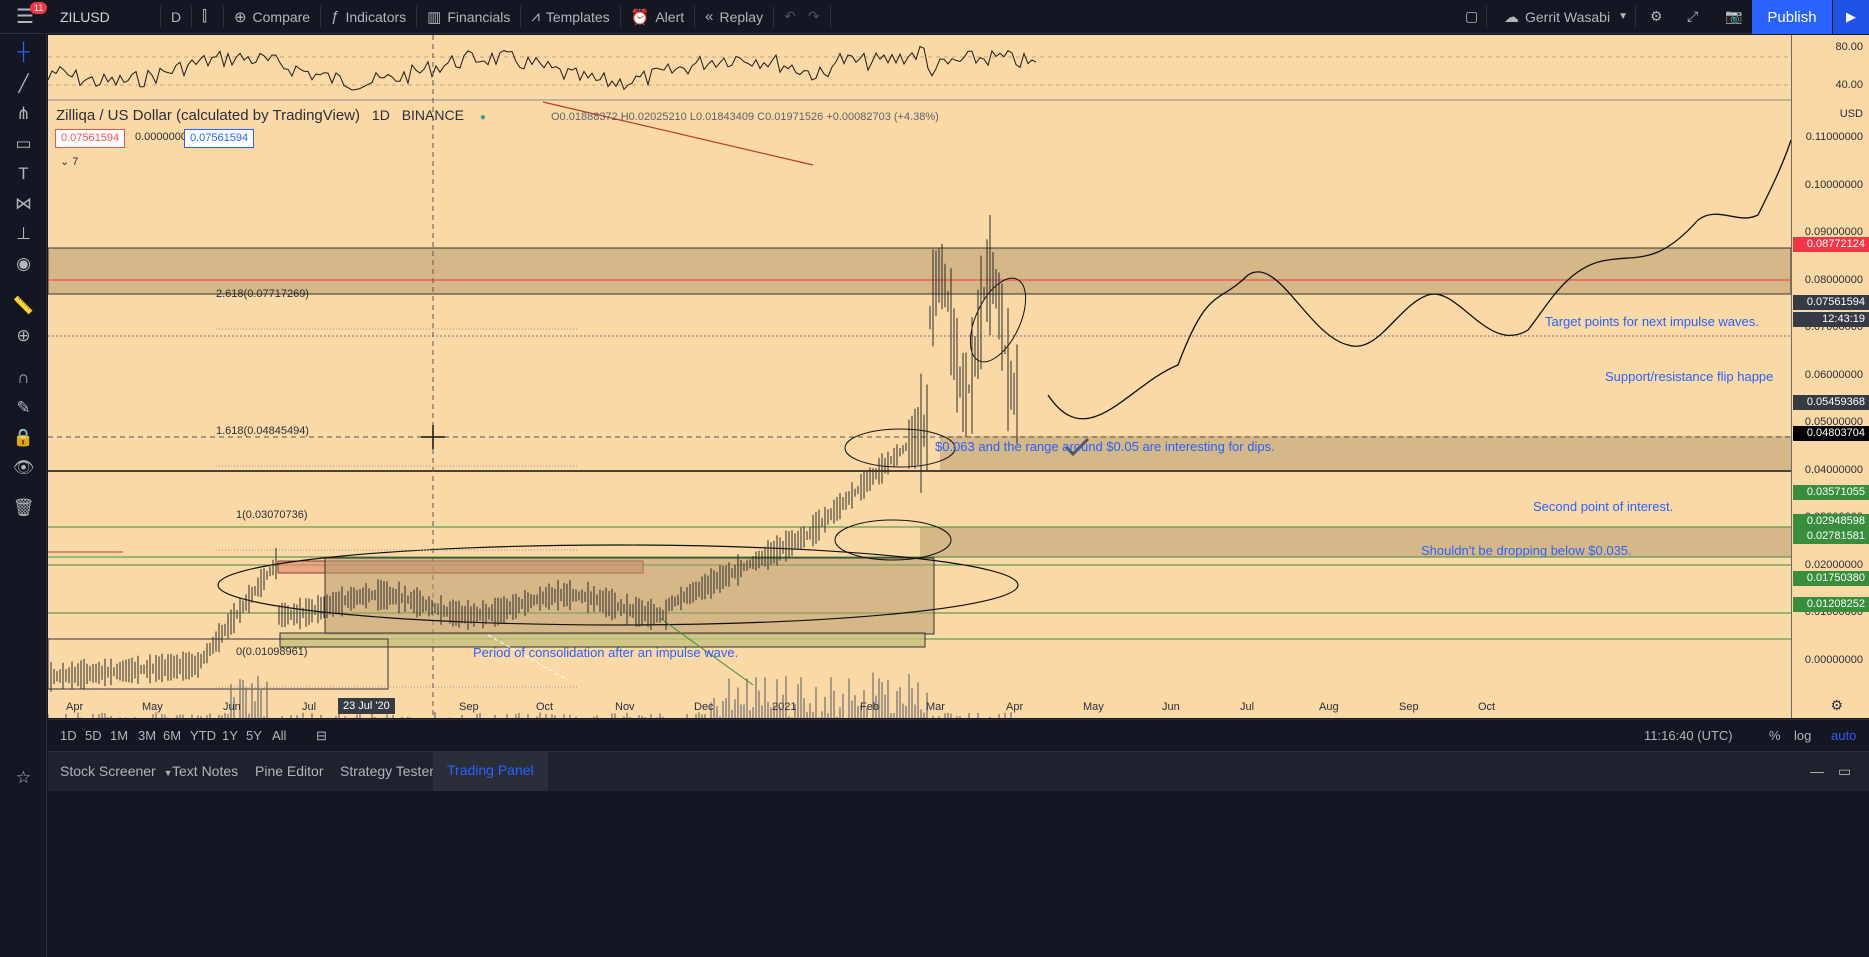 The image size is (1869, 957). I want to click on minimize-panel-button: —, so click(1817, 771).